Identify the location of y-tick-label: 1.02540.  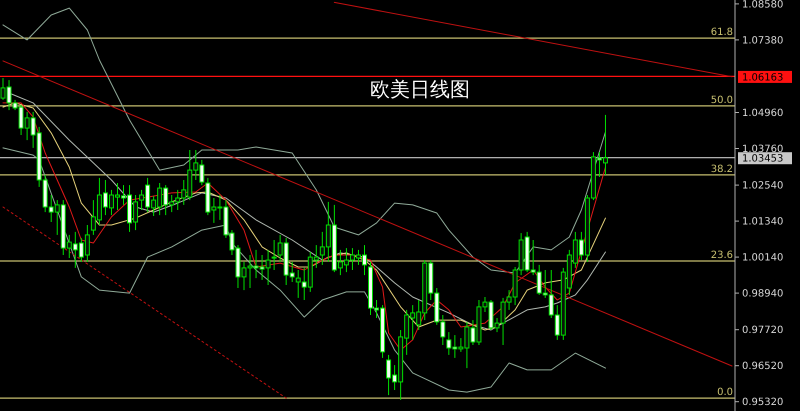
(763, 186).